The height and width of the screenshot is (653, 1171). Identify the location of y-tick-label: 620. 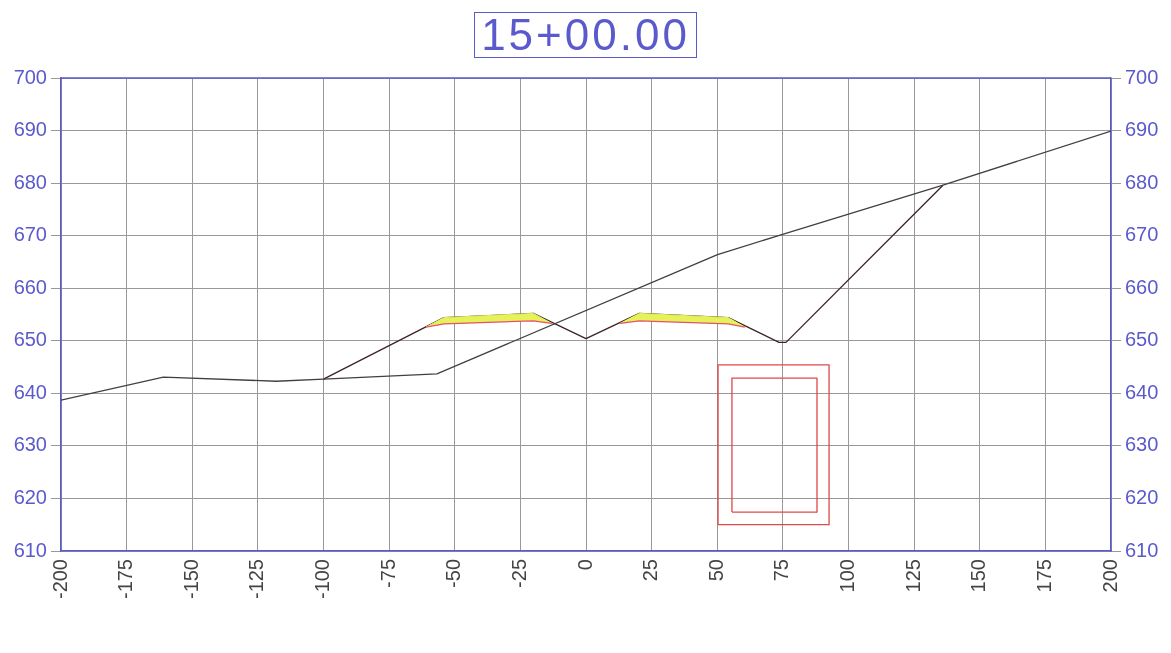
(30, 496).